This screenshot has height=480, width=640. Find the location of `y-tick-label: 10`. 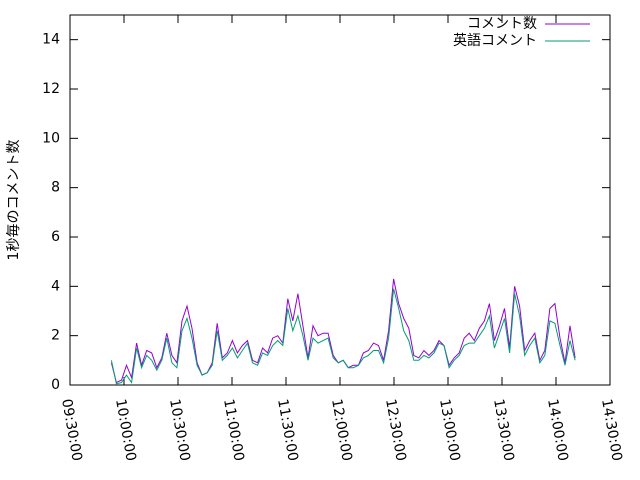

y-tick-label: 10 is located at coordinates (51, 138).